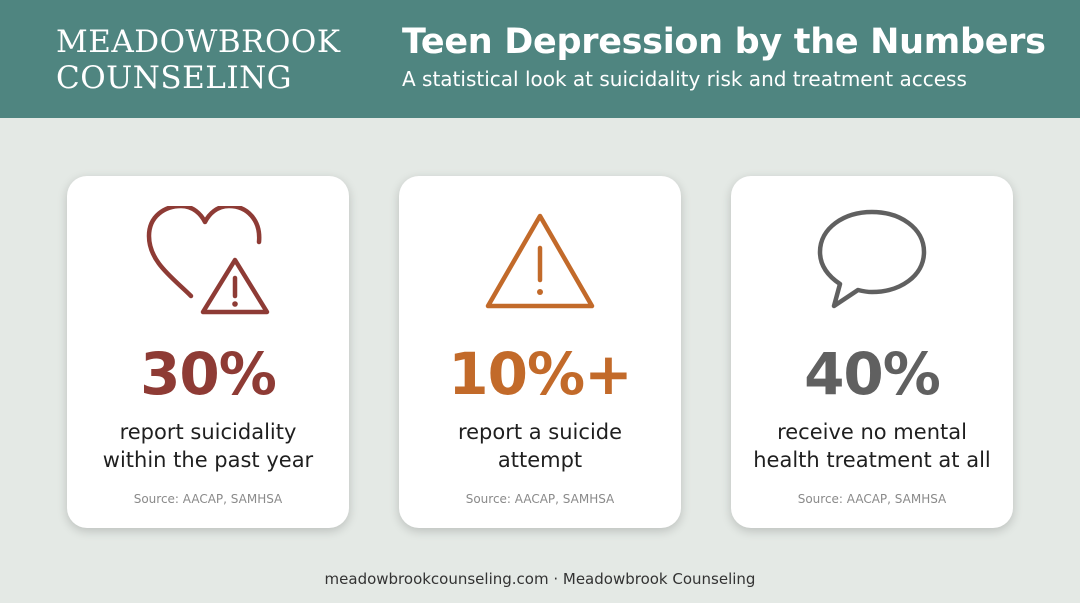 Image resolution: width=1080 pixels, height=603 pixels. I want to click on stat-description-line-2: within the past year, so click(208, 460).